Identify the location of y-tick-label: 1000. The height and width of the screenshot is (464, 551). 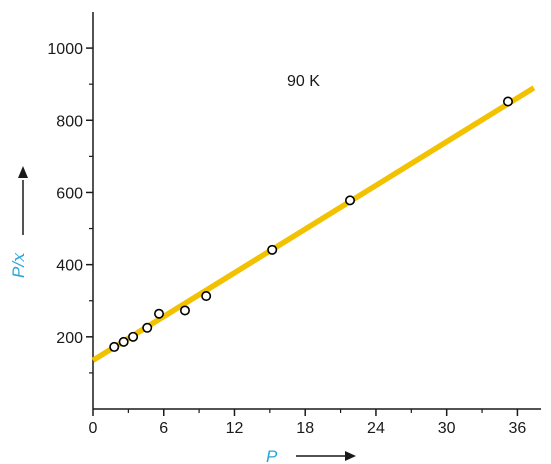
(65, 49).